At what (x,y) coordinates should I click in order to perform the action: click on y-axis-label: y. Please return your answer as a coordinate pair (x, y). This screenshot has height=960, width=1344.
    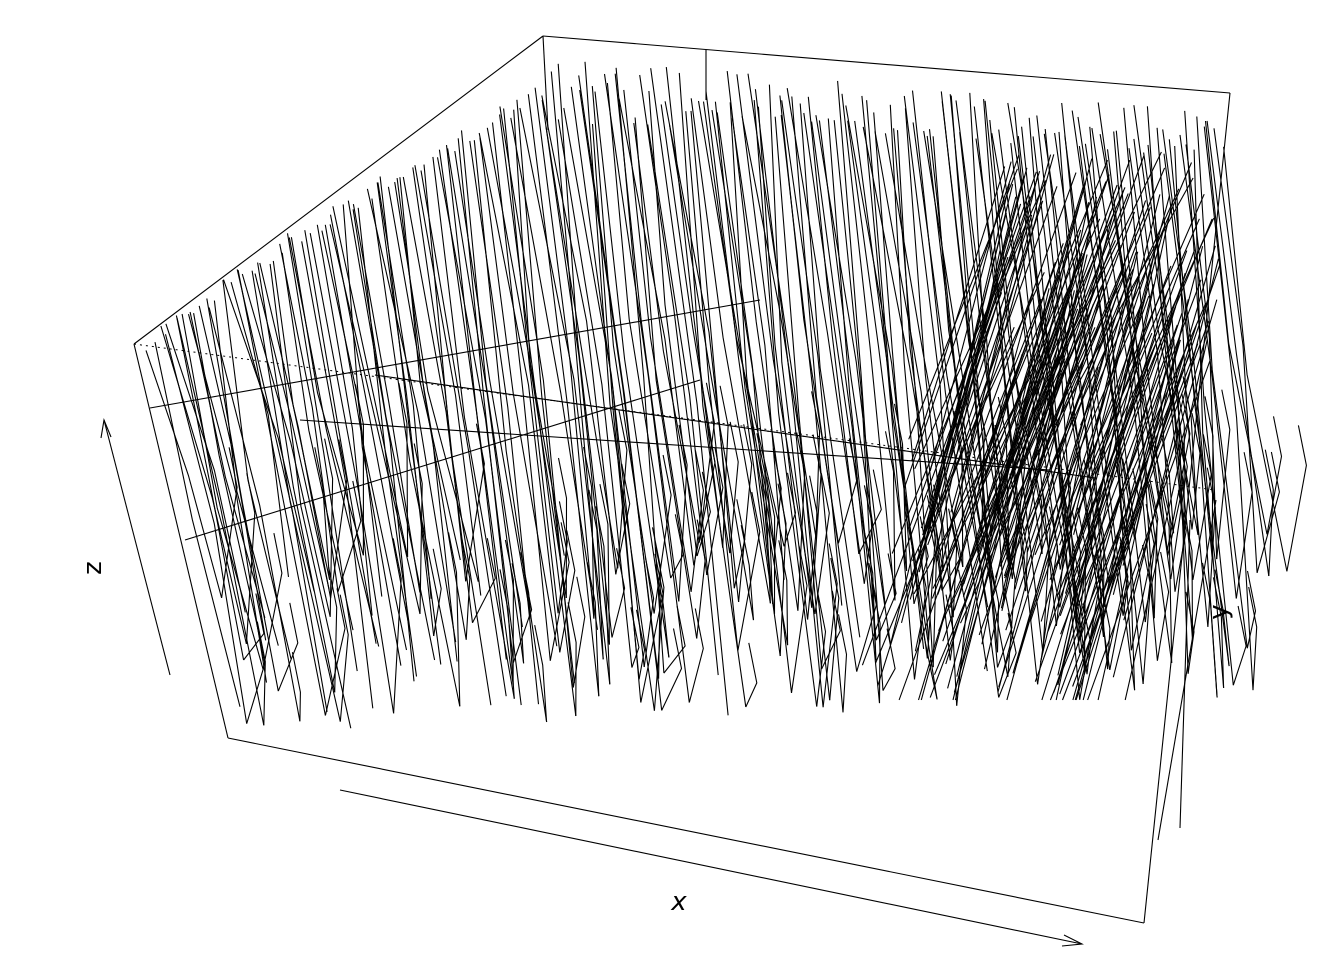
    Looking at the image, I should click on (1219, 611).